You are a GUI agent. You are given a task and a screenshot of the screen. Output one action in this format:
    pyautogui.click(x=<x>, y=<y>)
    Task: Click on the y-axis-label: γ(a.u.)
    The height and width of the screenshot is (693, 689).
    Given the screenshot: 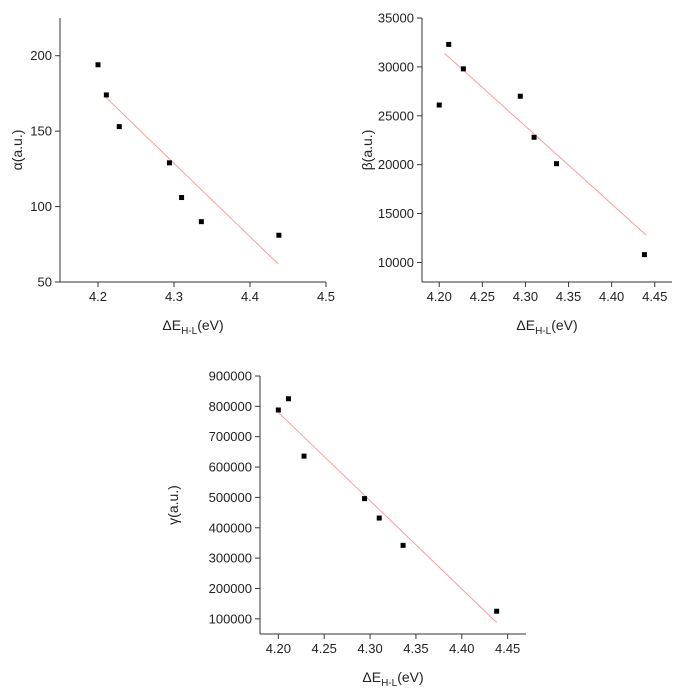 What is the action you would take?
    pyautogui.click(x=173, y=505)
    